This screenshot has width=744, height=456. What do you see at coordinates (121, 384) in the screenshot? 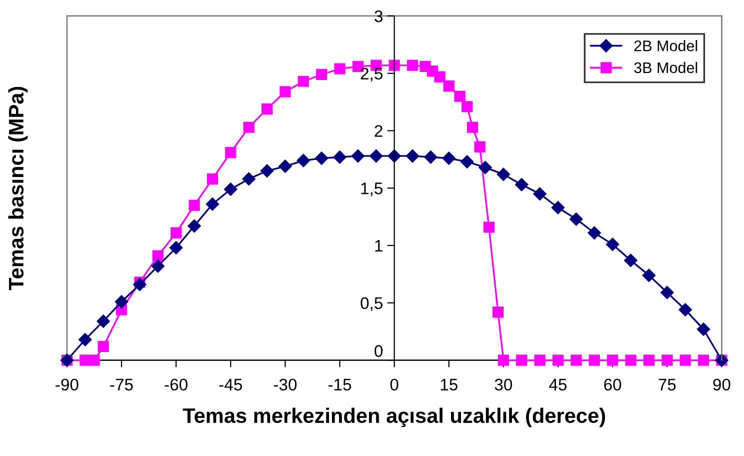
I see `x-tick-label: -75` at bounding box center [121, 384].